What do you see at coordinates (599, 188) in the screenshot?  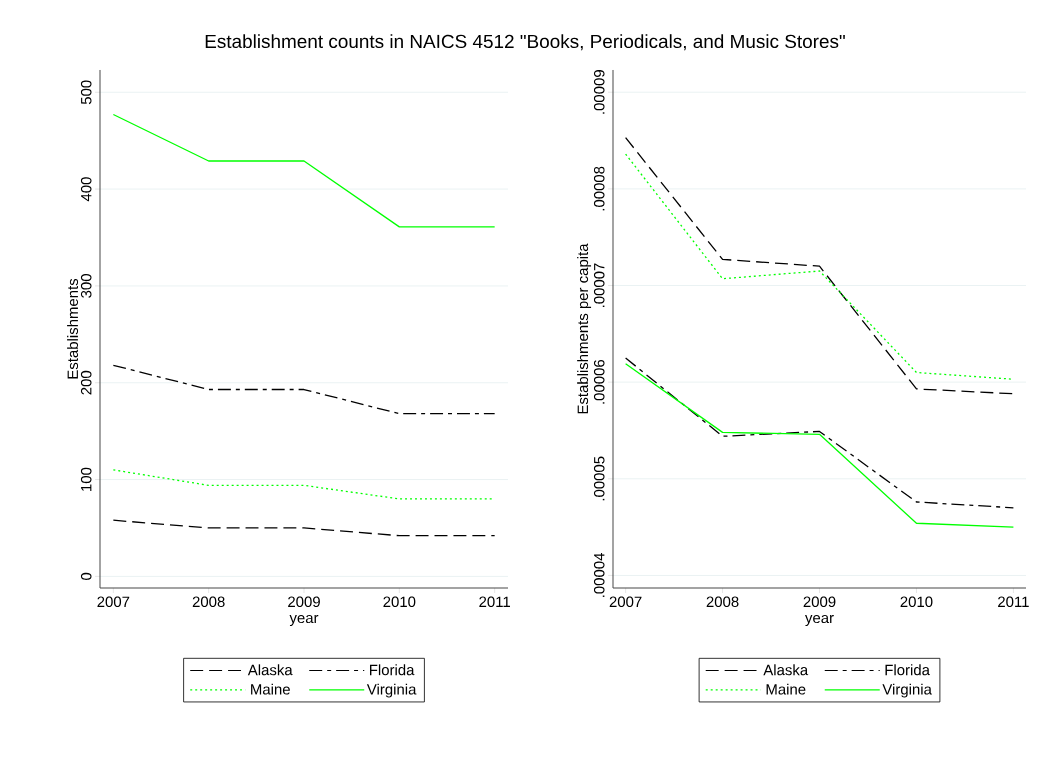 I see `y-tick-label: .00008` at bounding box center [599, 188].